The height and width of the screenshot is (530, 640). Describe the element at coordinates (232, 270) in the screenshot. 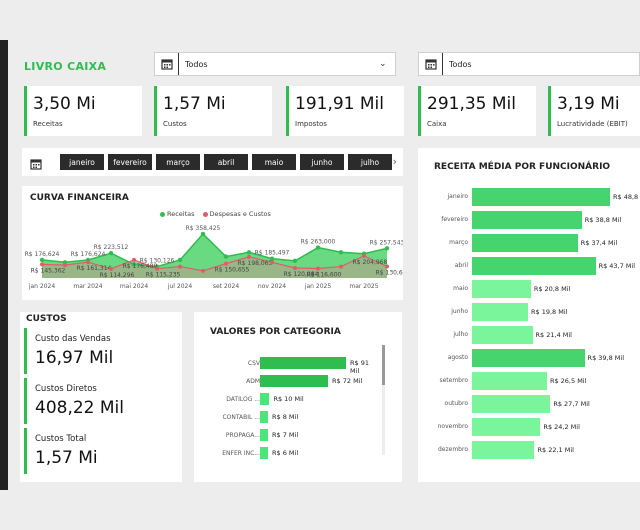

I see `despesas-data-label: R$ 150,655` at that location.